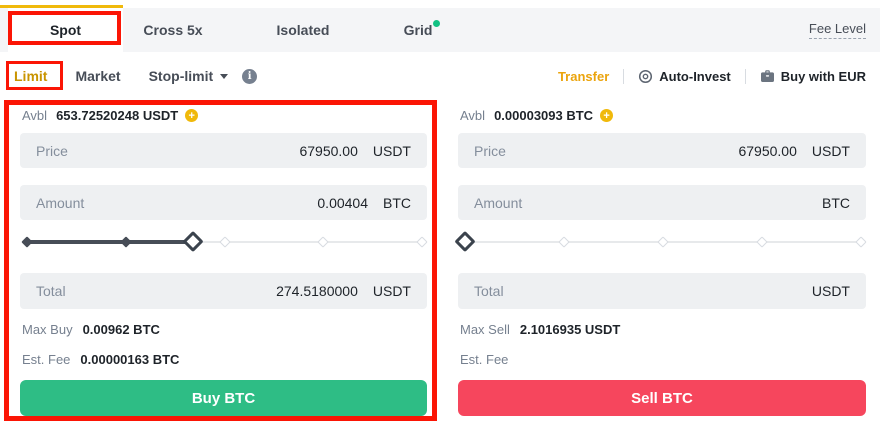  What do you see at coordinates (31, 76) in the screenshot?
I see `order-type-limit: Limit` at bounding box center [31, 76].